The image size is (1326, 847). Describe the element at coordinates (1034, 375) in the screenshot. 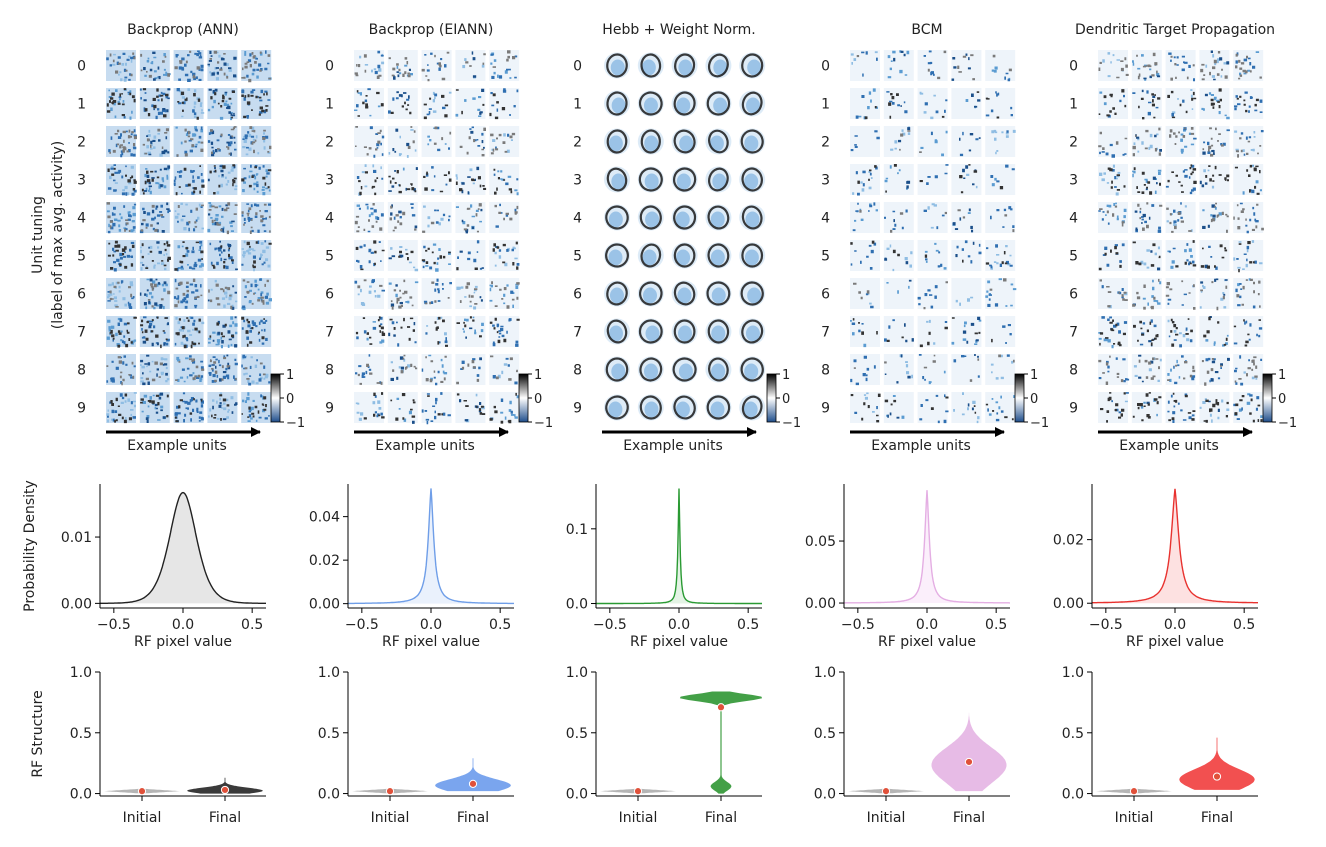

I see `colorbar-tick-label: 1` at that location.